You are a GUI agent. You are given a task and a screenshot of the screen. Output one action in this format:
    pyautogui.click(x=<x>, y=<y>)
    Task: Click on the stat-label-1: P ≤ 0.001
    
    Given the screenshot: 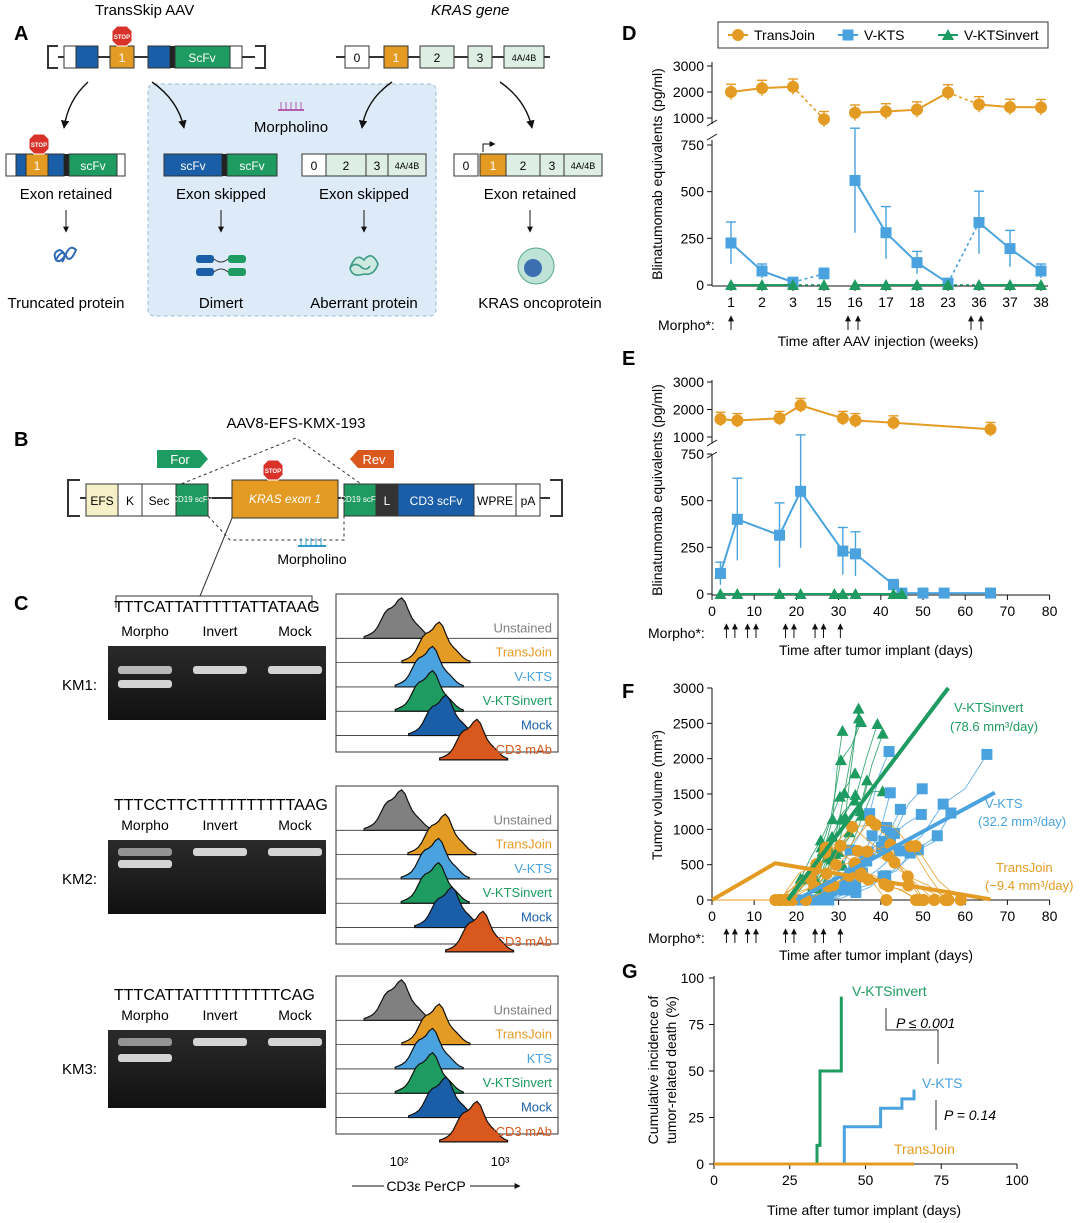 What is the action you would take?
    pyautogui.click(x=925, y=1023)
    